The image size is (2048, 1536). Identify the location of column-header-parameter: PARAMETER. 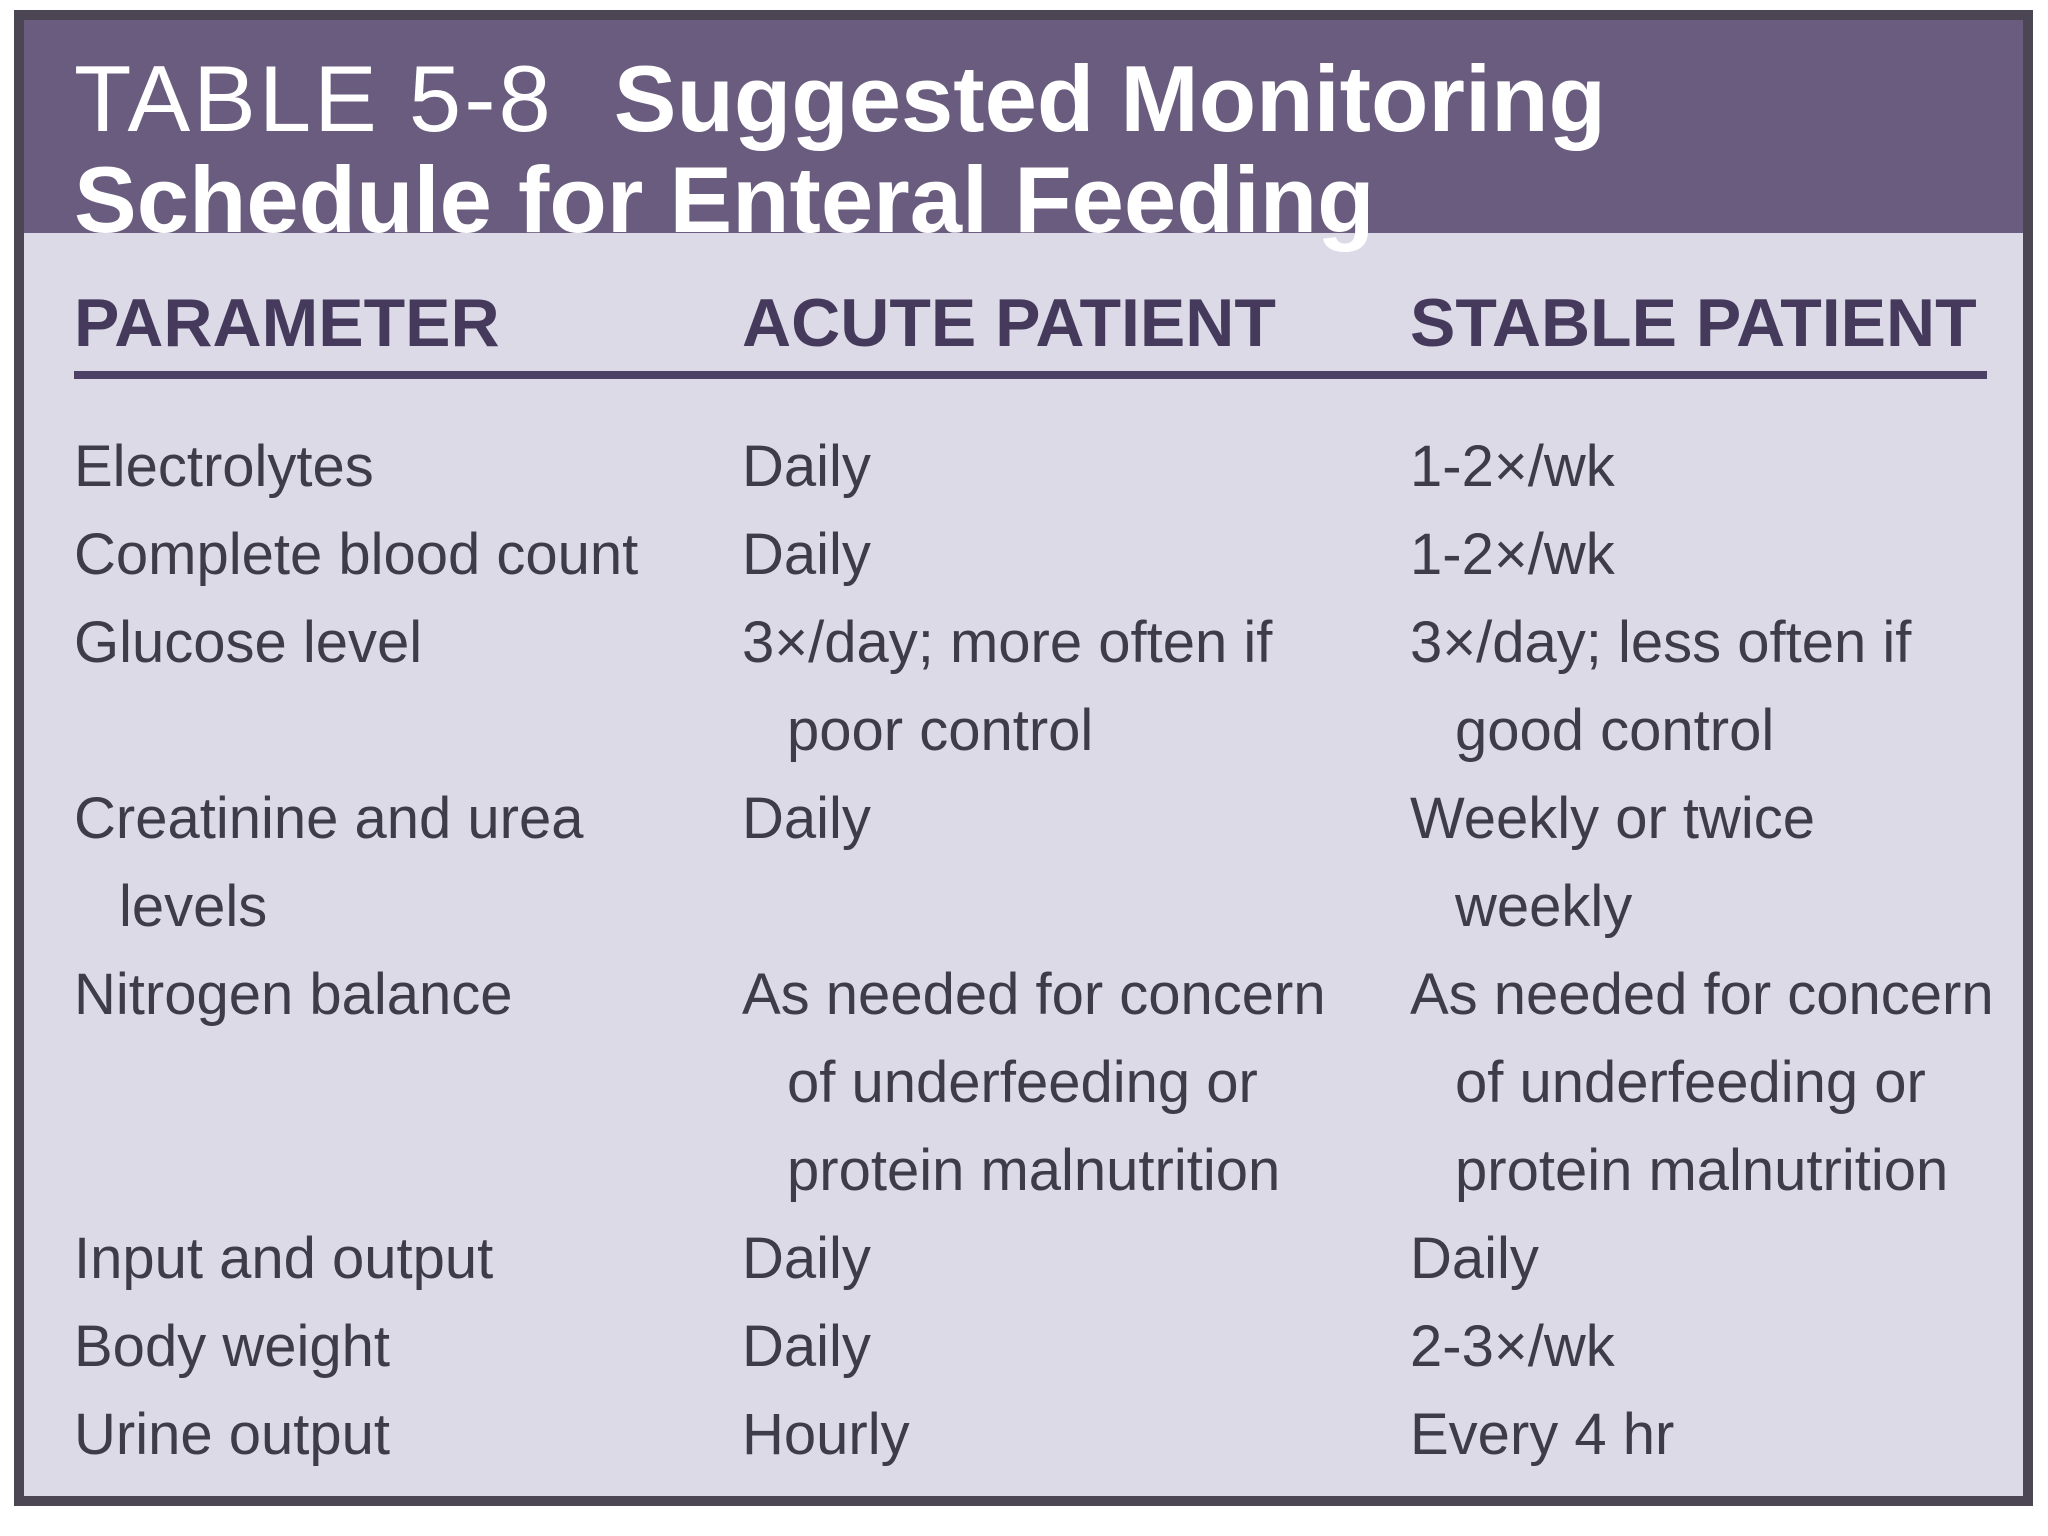
(287, 323).